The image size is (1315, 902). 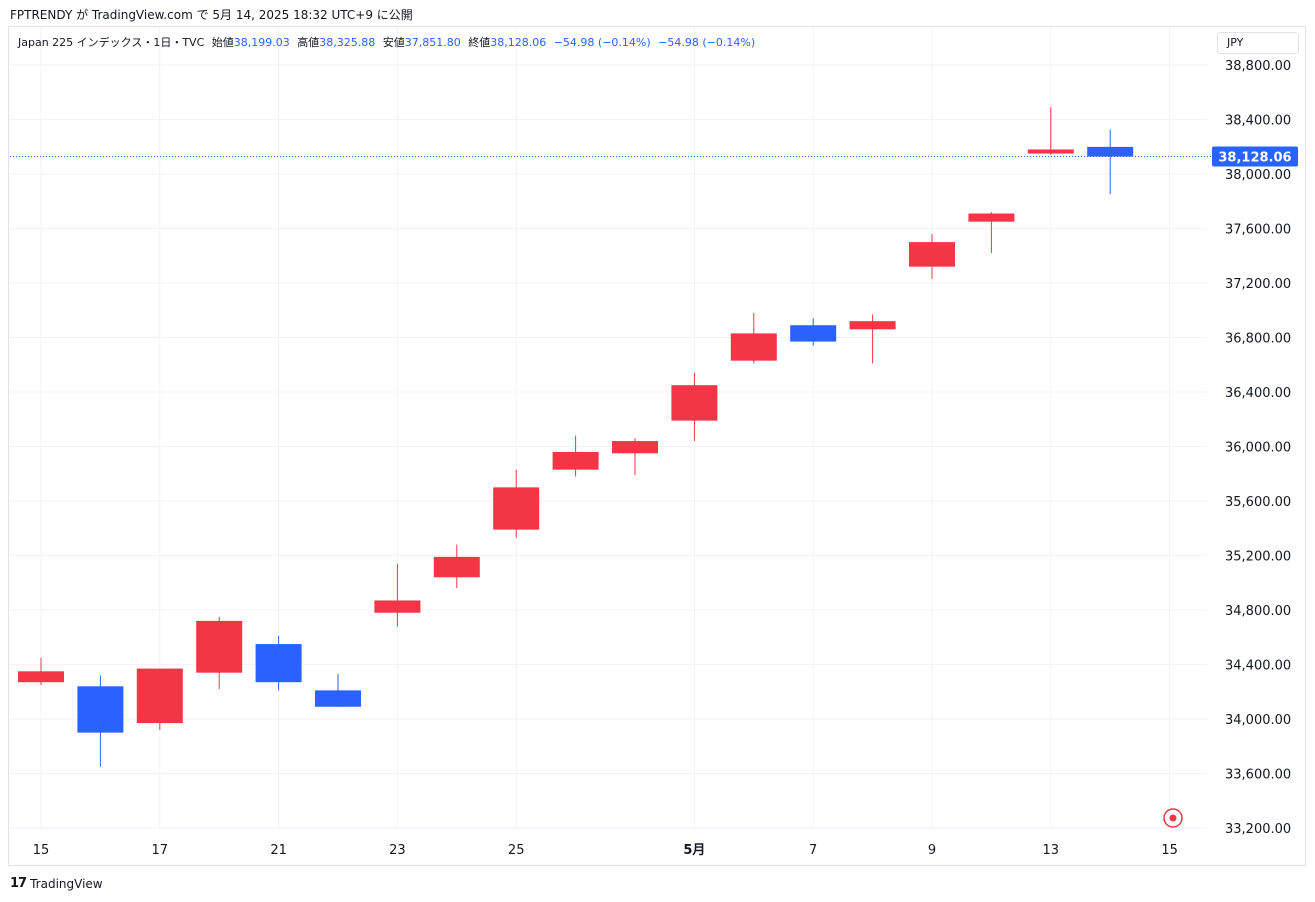 I want to click on x-tick-label: 17, so click(x=160, y=850).